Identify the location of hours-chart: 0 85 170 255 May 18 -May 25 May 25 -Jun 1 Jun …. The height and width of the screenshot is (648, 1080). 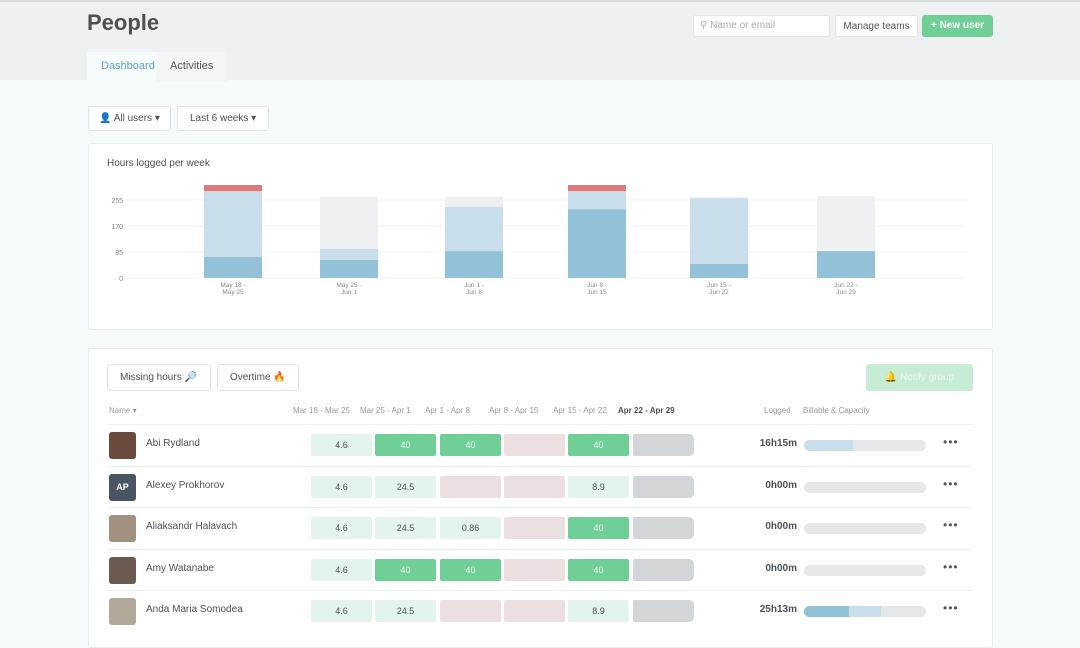
(538, 240).